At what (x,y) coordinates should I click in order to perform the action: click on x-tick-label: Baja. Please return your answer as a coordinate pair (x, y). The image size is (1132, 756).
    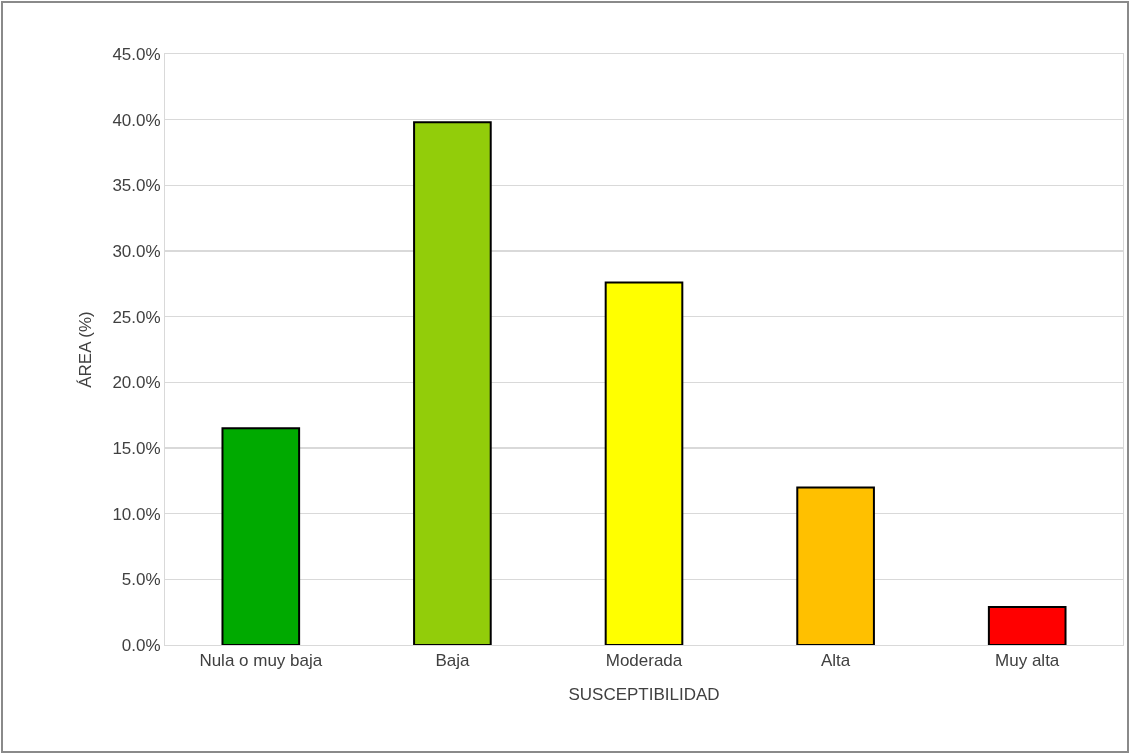
    Looking at the image, I should click on (452, 661).